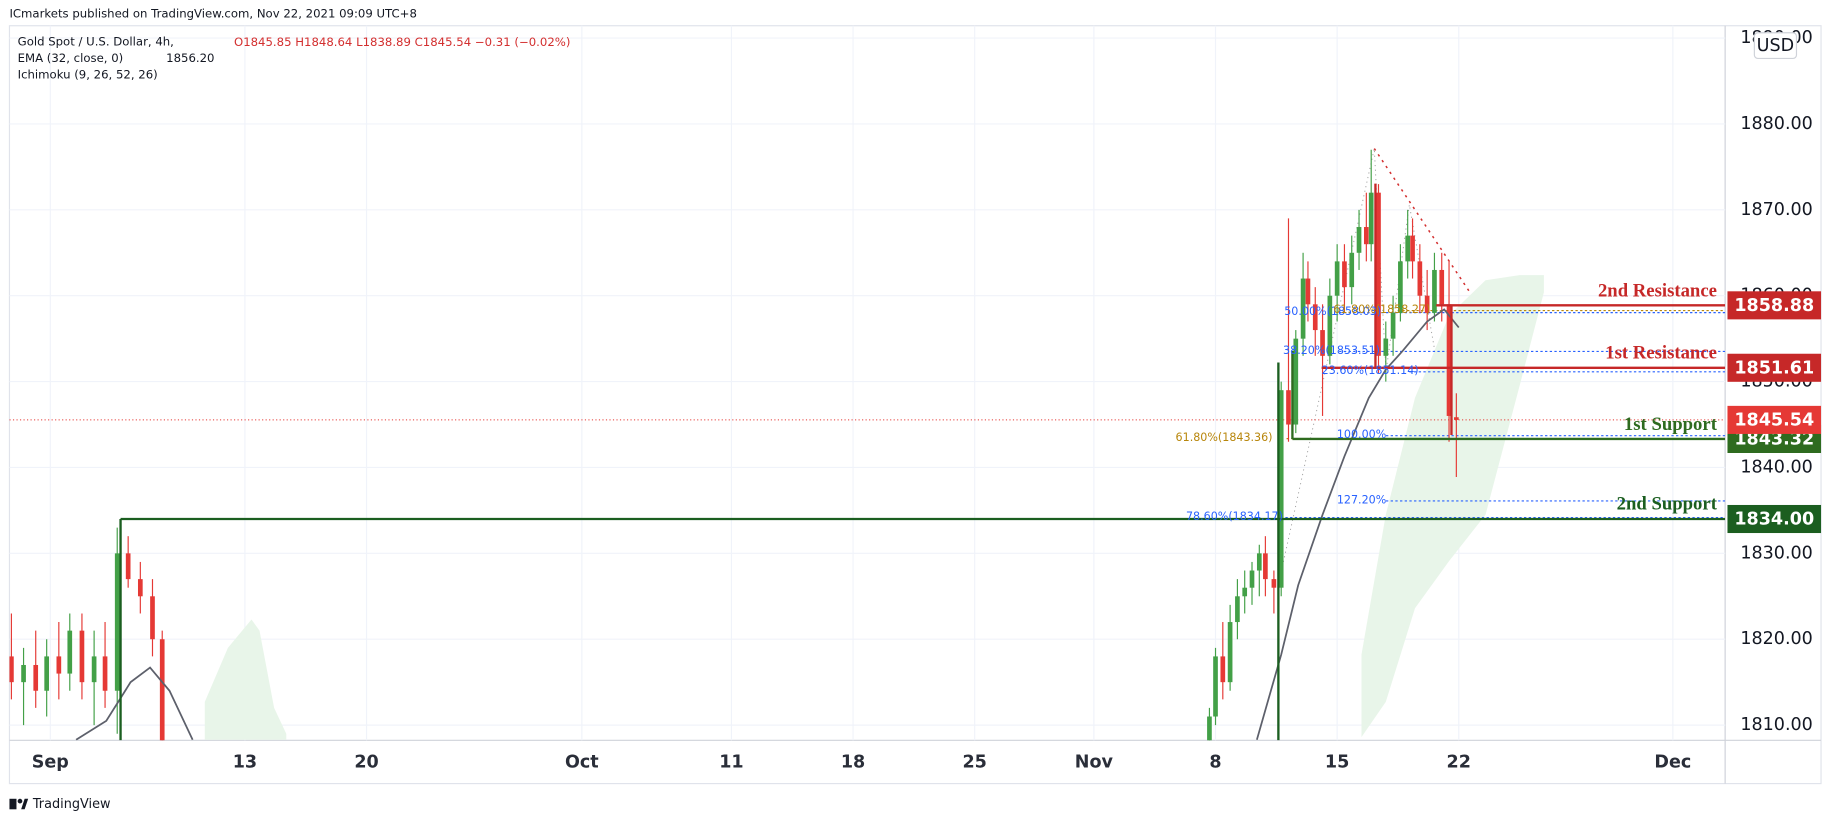  Describe the element at coordinates (1776, 553) in the screenshot. I see `y-tick-label: 1830.00` at that location.